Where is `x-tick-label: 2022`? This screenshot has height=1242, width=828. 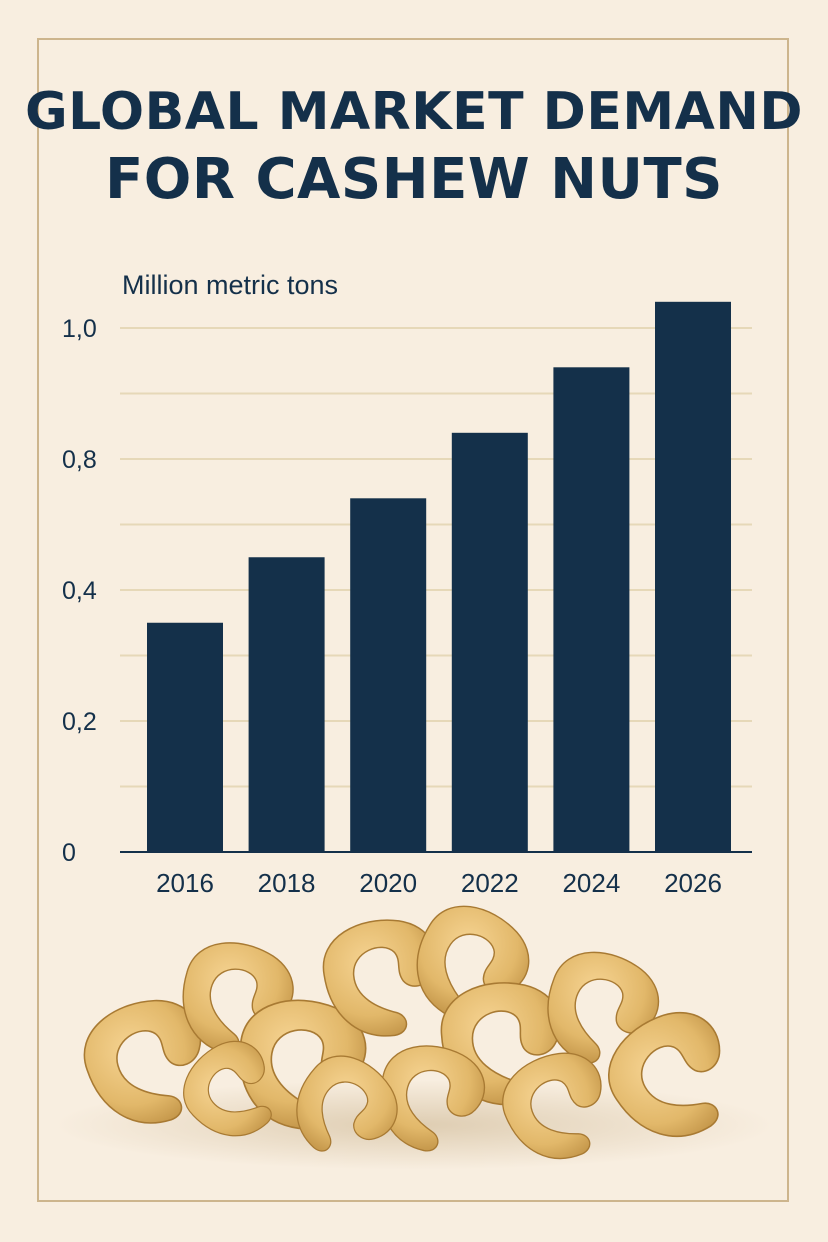 x-tick-label: 2022 is located at coordinates (490, 883).